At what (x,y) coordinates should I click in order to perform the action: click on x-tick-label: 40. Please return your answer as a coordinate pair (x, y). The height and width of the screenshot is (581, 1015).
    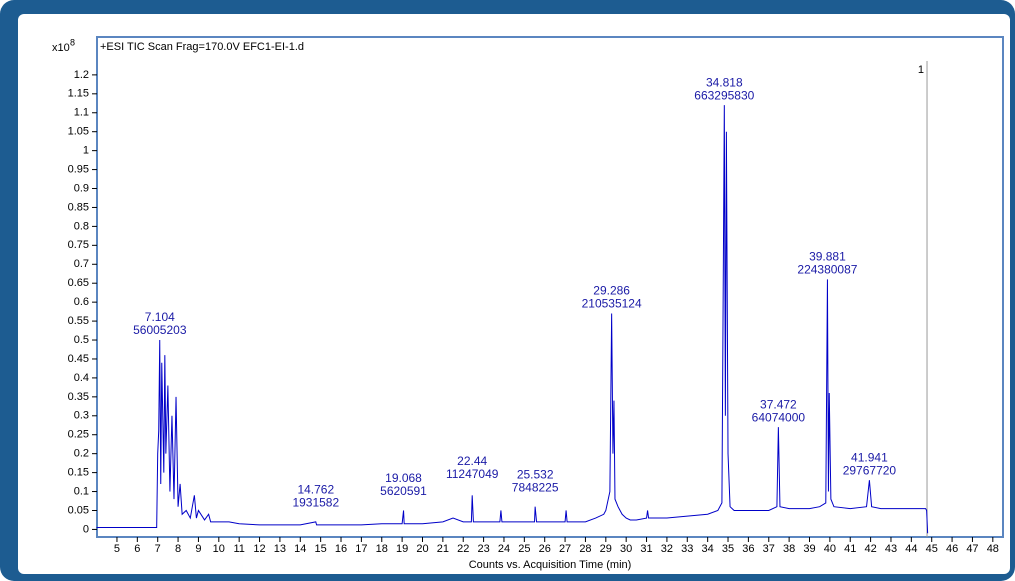
    Looking at the image, I should click on (830, 549).